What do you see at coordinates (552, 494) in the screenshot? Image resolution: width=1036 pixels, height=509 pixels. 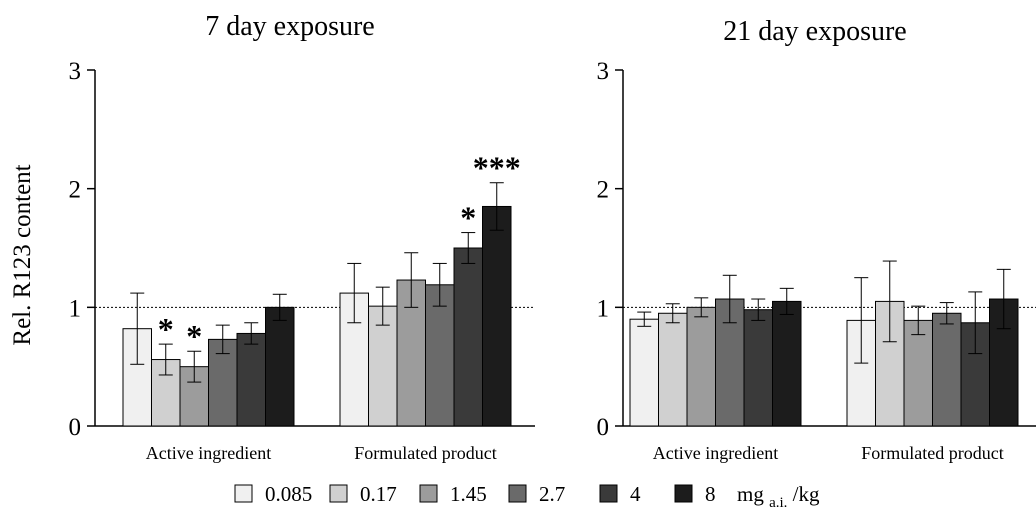 I see `legend-label: 2.7` at bounding box center [552, 494].